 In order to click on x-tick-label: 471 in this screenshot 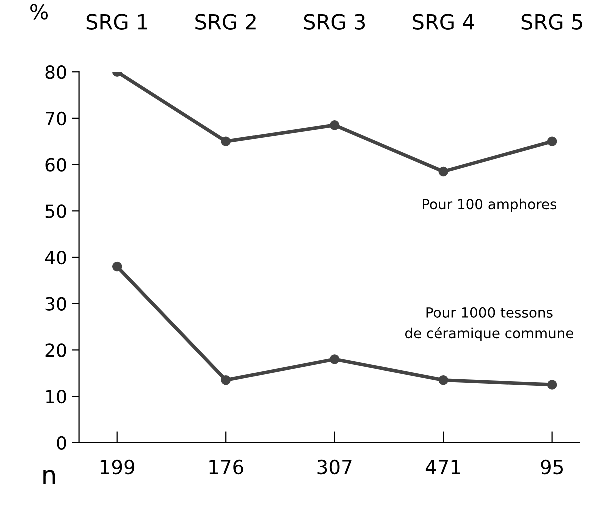, I will do `click(443, 467)`.